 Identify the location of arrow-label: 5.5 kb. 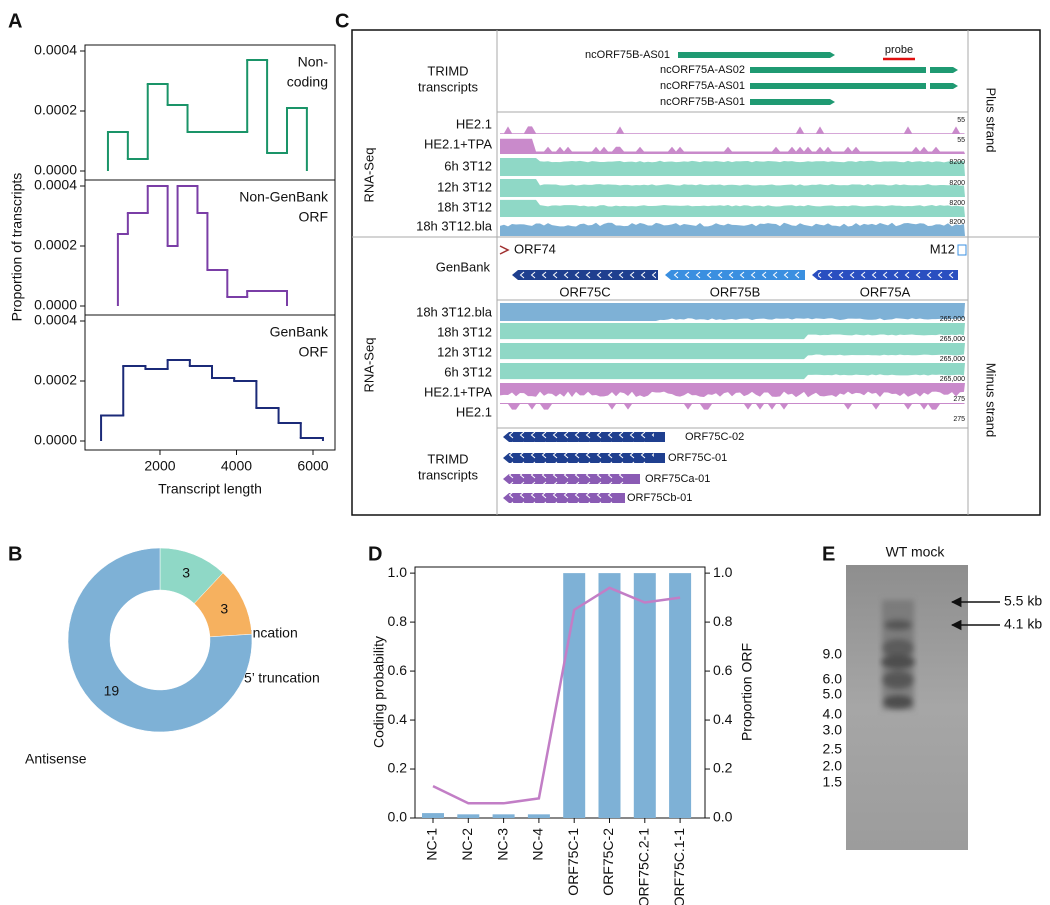
(1023, 601).